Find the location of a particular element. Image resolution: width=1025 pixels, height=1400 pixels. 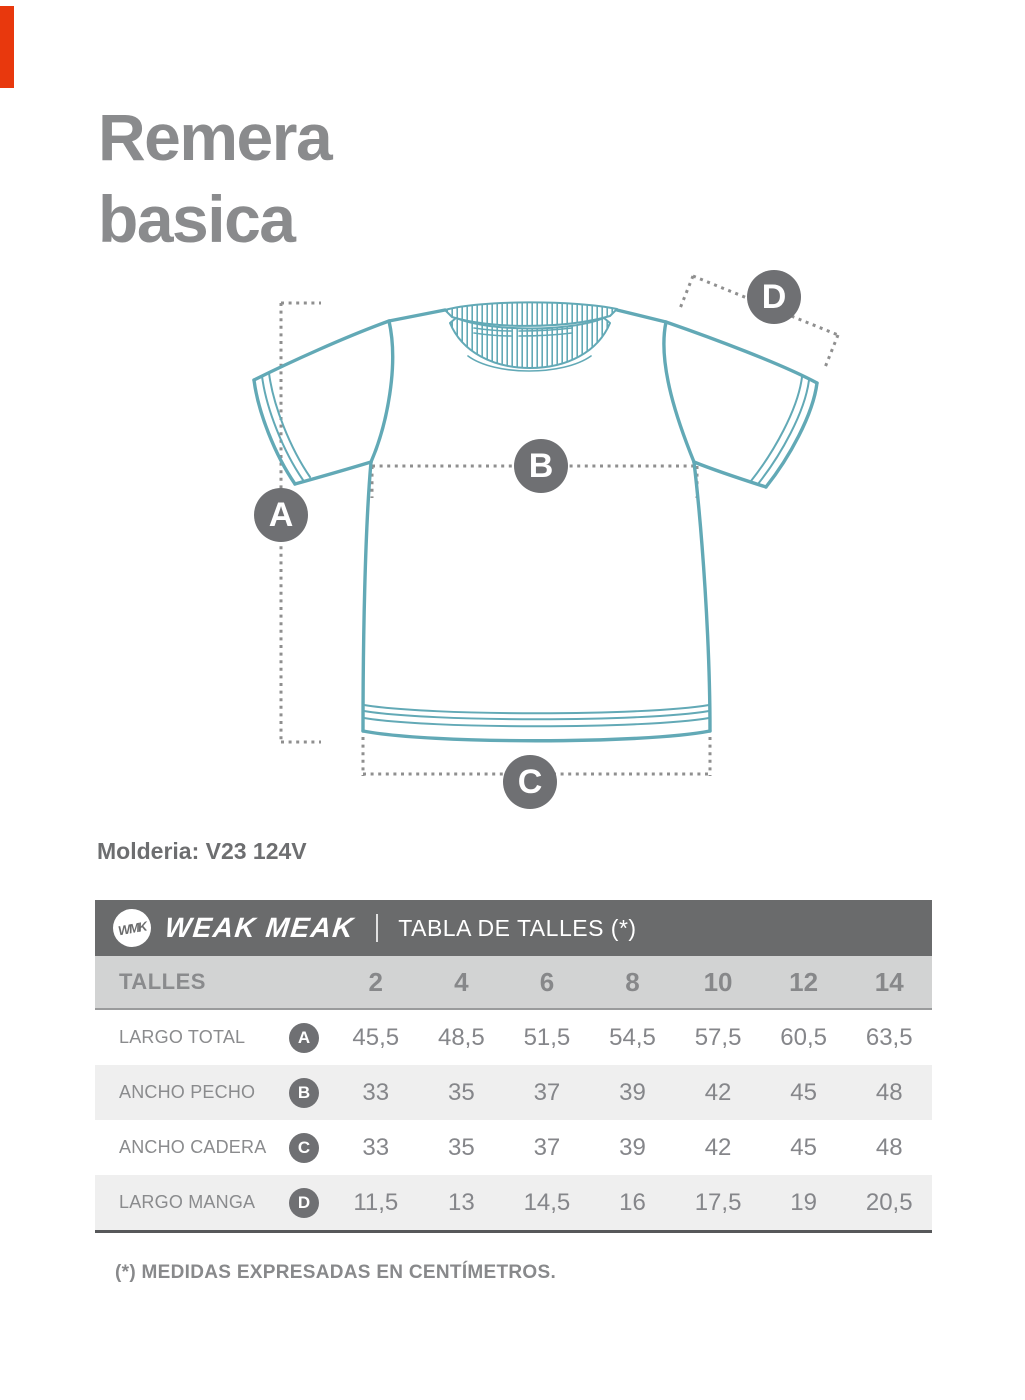

table-row-ancho-pecho: ANCHO PECHO B 33 35 37 39 42 45 48 is located at coordinates (513, 1092).